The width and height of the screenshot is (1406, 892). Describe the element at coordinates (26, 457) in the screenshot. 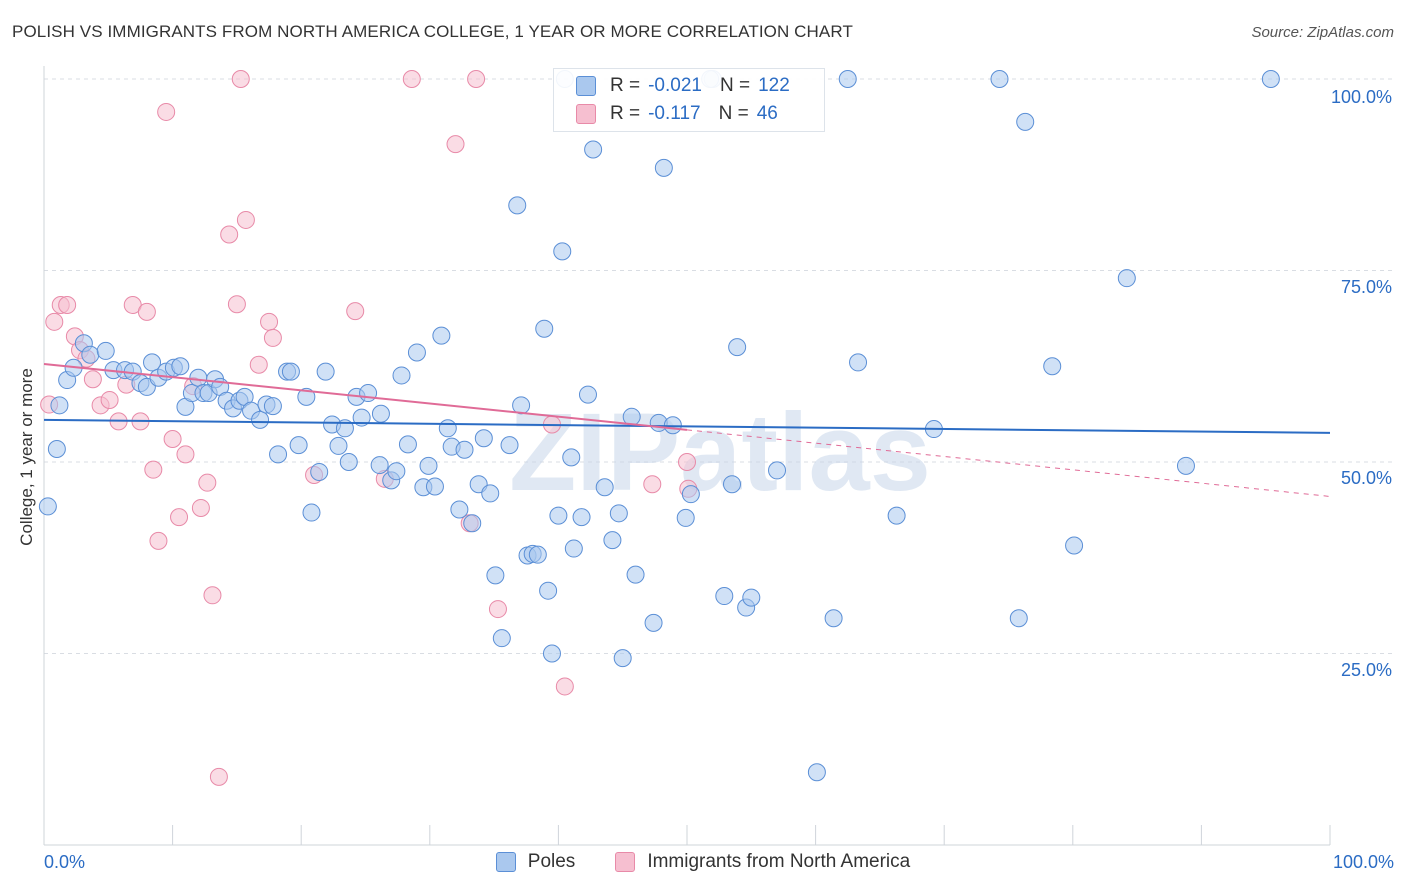

I see `y-axis-label: College, 1 year or more` at that location.